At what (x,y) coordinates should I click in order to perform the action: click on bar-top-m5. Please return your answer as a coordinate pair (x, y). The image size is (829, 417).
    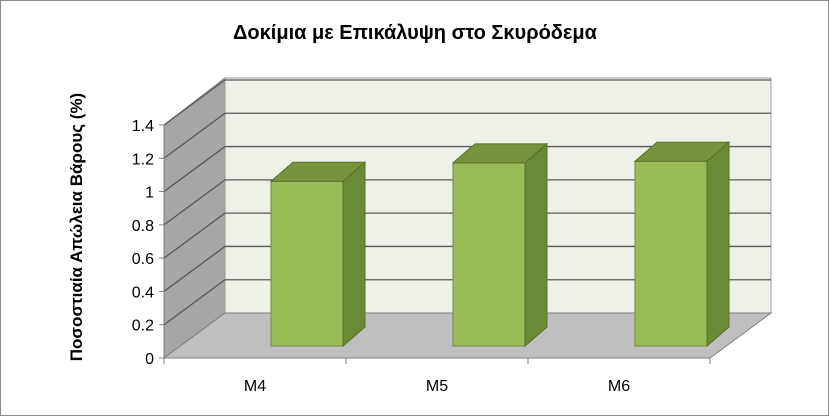
    Looking at the image, I should click on (500, 153).